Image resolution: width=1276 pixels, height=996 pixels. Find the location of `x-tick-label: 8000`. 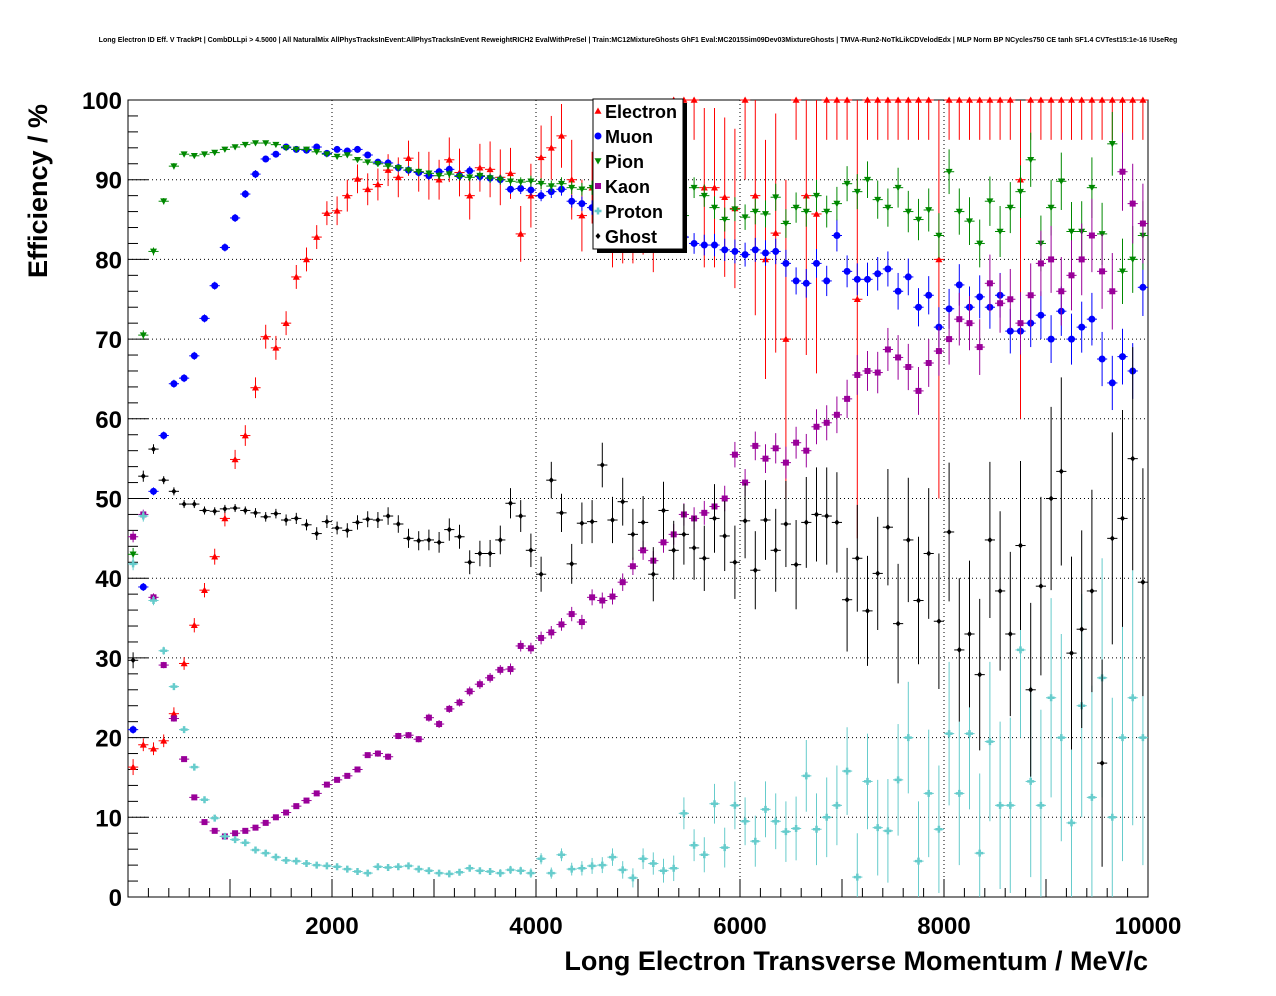

x-tick-label: 8000 is located at coordinates (943, 926).